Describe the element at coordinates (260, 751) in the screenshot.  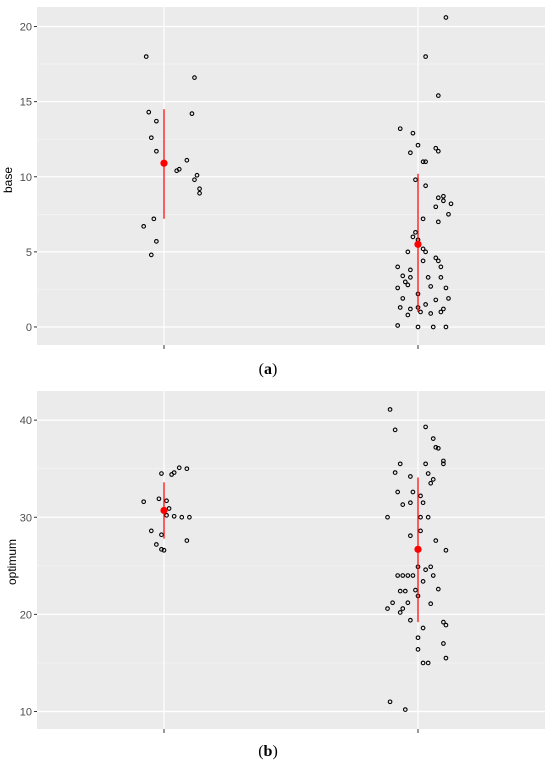
I see `caption-prefix: (` at that location.